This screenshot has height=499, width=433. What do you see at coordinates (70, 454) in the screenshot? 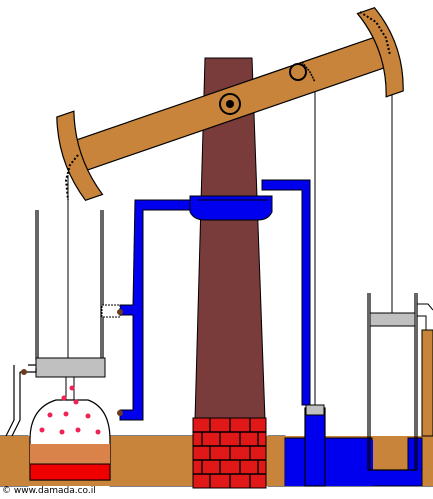
I see `boiler-water` at bounding box center [70, 454].